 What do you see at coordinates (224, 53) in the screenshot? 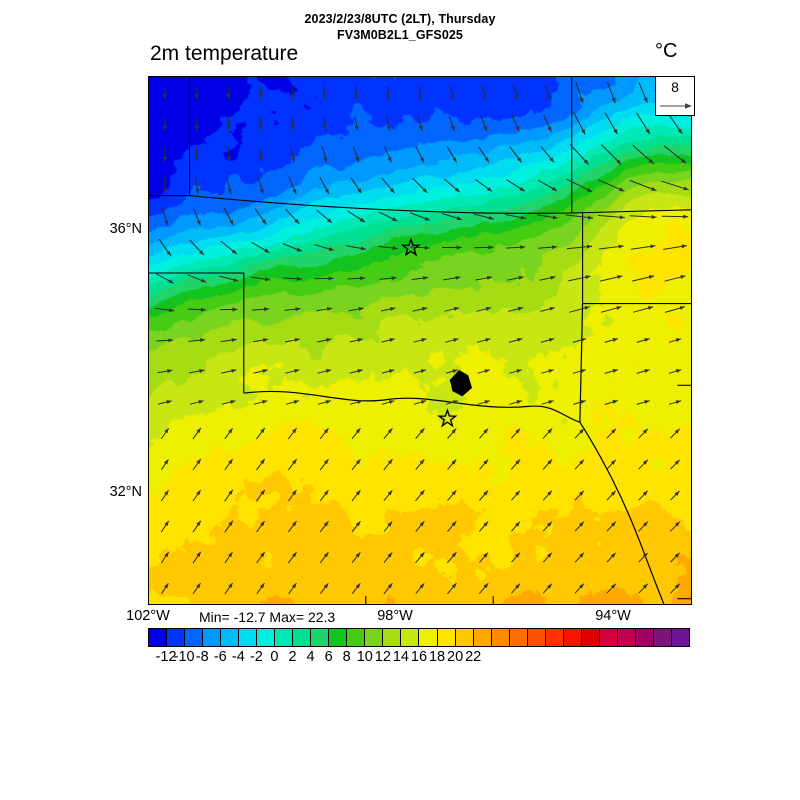
I see `page-title: 2m temperature` at bounding box center [224, 53].